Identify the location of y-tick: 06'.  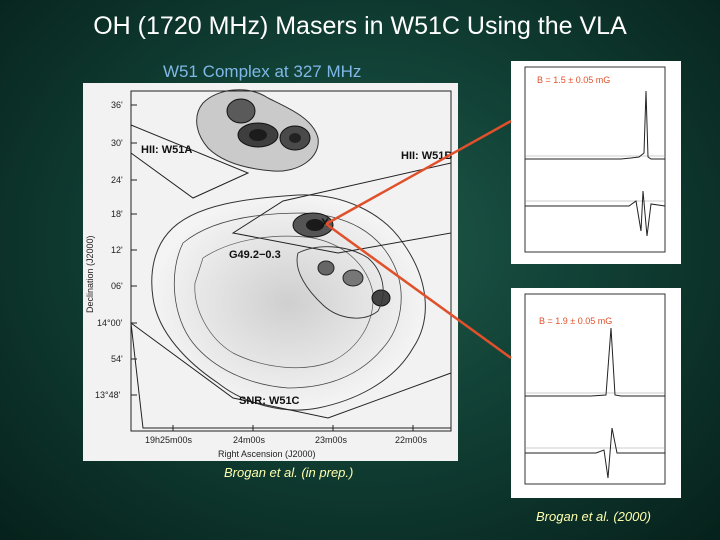
(117, 286).